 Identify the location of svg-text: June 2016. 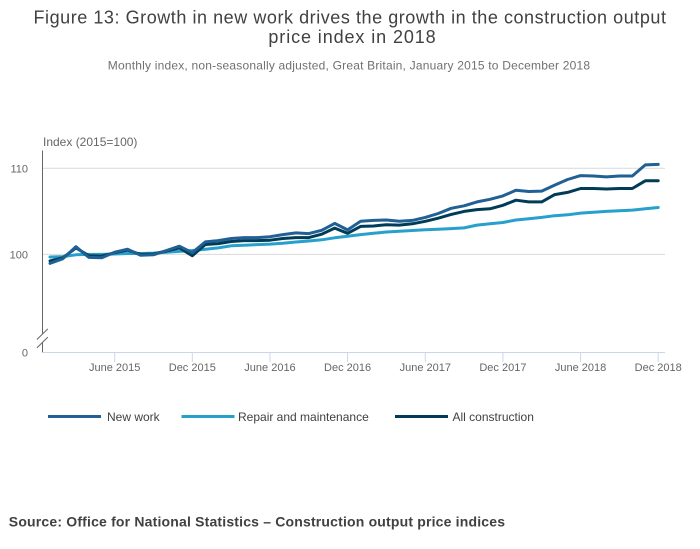
(269, 368).